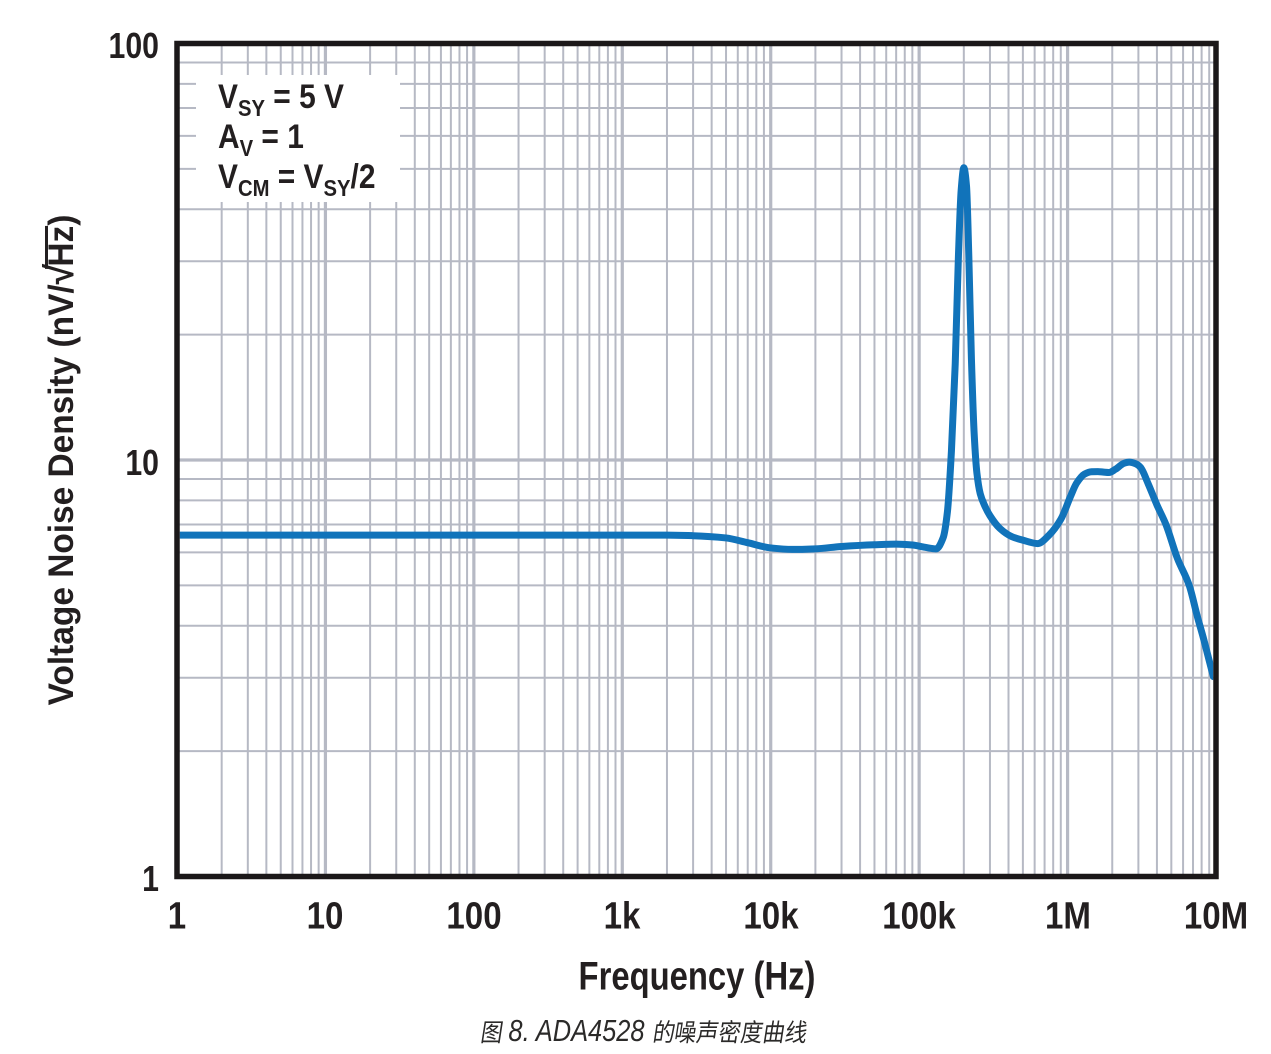  What do you see at coordinates (142, 462) in the screenshot?
I see `y-tick-label-10: 10` at bounding box center [142, 462].